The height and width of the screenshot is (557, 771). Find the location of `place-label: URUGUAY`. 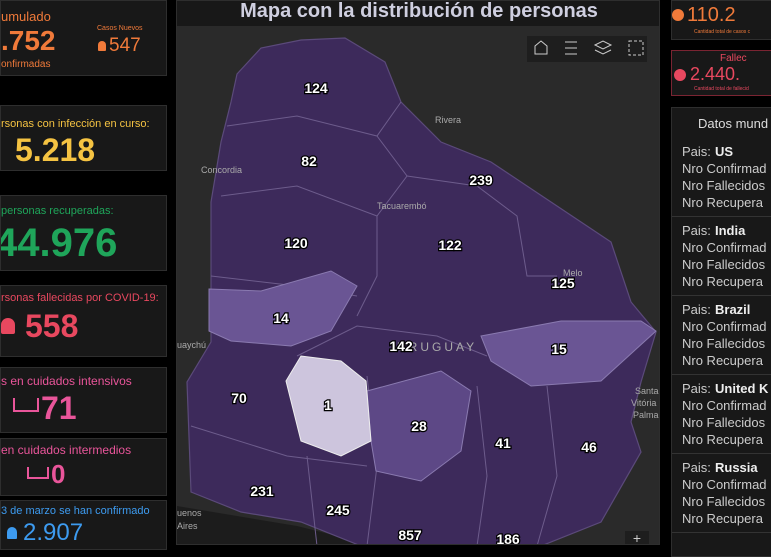

place-label: URUGUAY is located at coordinates (437, 347).